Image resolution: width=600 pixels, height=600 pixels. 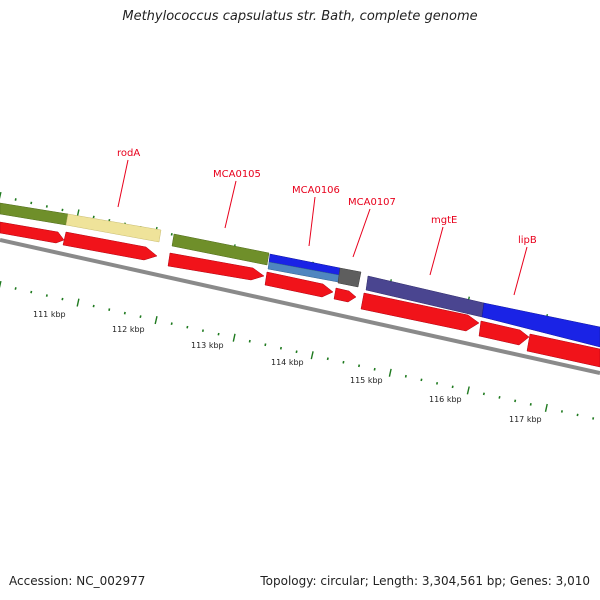 What do you see at coordinates (287, 362) in the screenshot?
I see `scale-label-114: 114 kbp` at bounding box center [287, 362].